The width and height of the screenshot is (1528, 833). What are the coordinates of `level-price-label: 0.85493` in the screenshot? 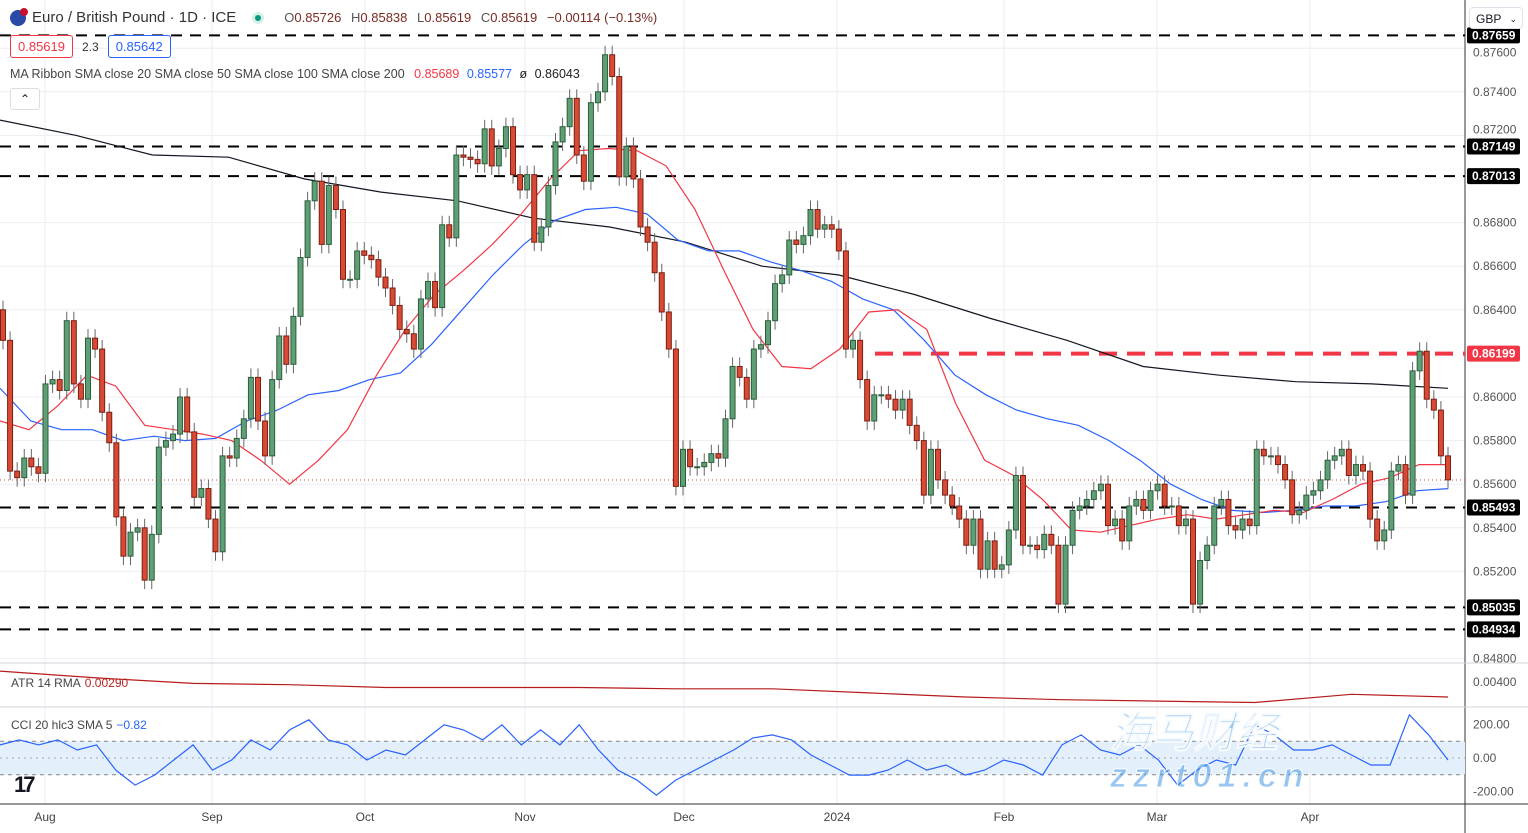 It's located at (1494, 508).